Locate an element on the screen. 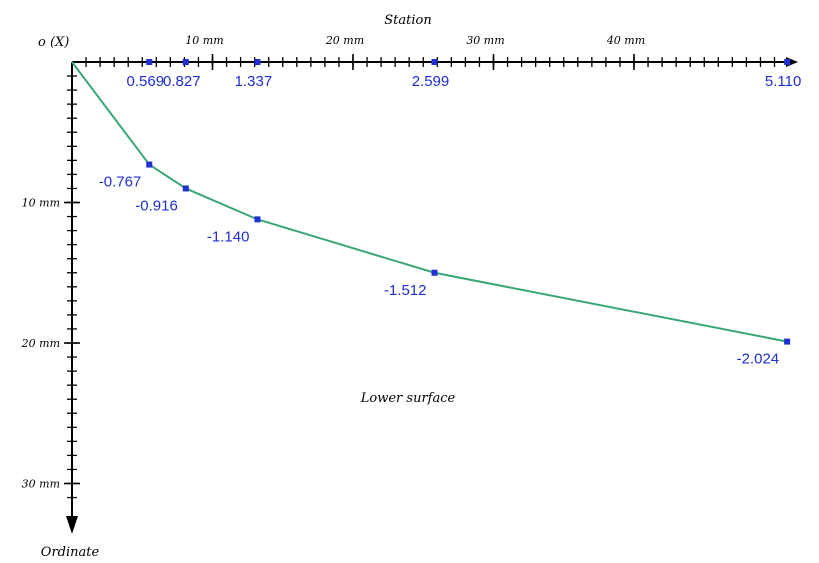 The image size is (819, 563). surface-label: Lower surface is located at coordinates (408, 398).